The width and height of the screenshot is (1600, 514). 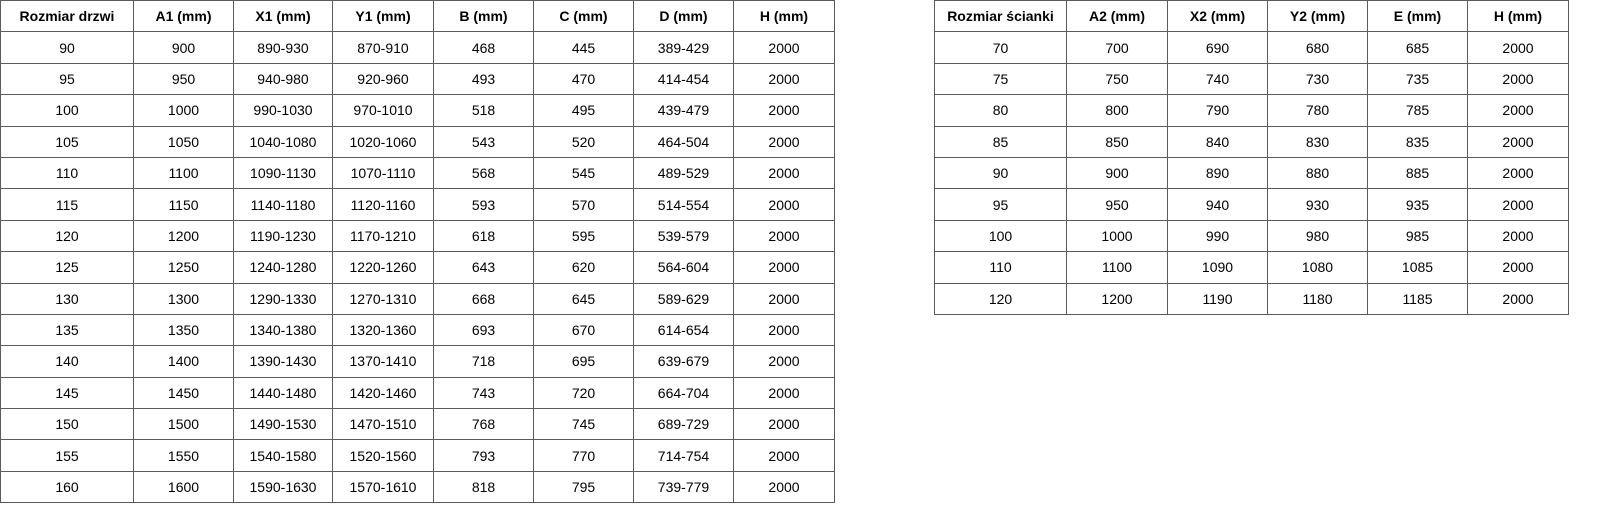 What do you see at coordinates (283, 16) in the screenshot?
I see `column-header: X1 (mm)` at bounding box center [283, 16].